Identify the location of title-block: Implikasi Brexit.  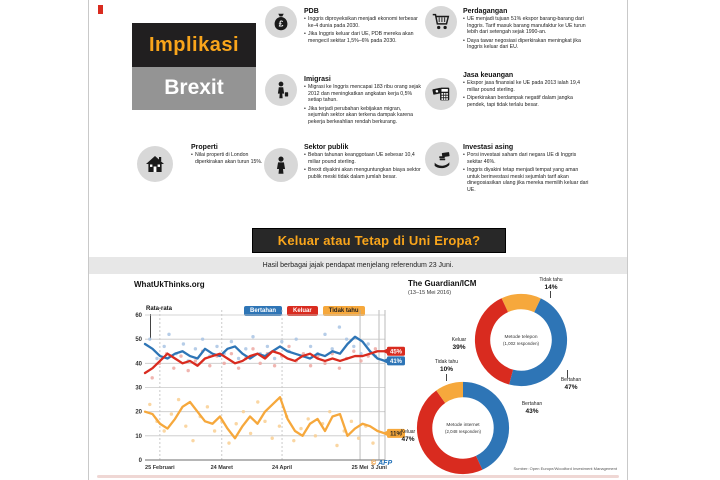
(194, 66).